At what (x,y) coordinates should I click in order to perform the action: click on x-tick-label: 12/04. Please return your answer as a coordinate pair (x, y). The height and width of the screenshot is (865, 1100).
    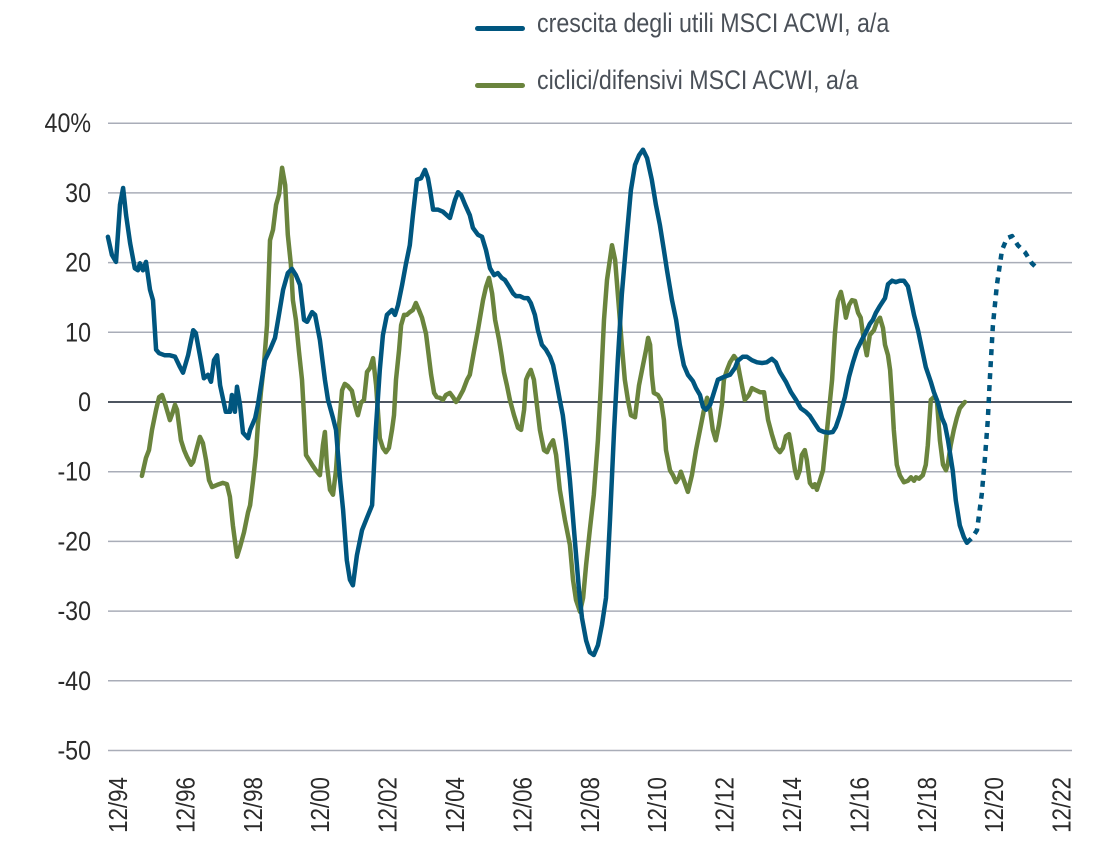
    Looking at the image, I should click on (455, 805).